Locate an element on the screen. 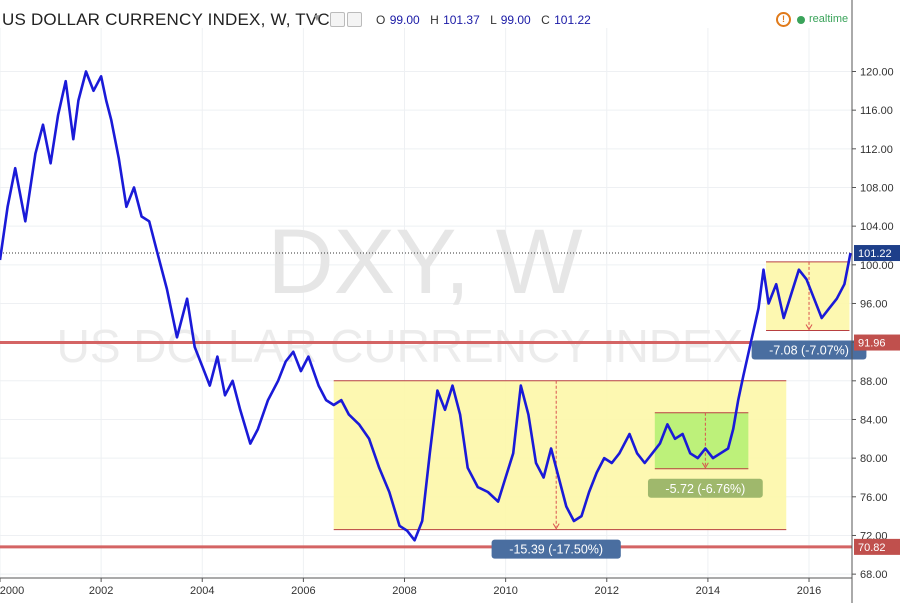 The height and width of the screenshot is (608, 901). price-tag: 91.96 is located at coordinates (877, 342).